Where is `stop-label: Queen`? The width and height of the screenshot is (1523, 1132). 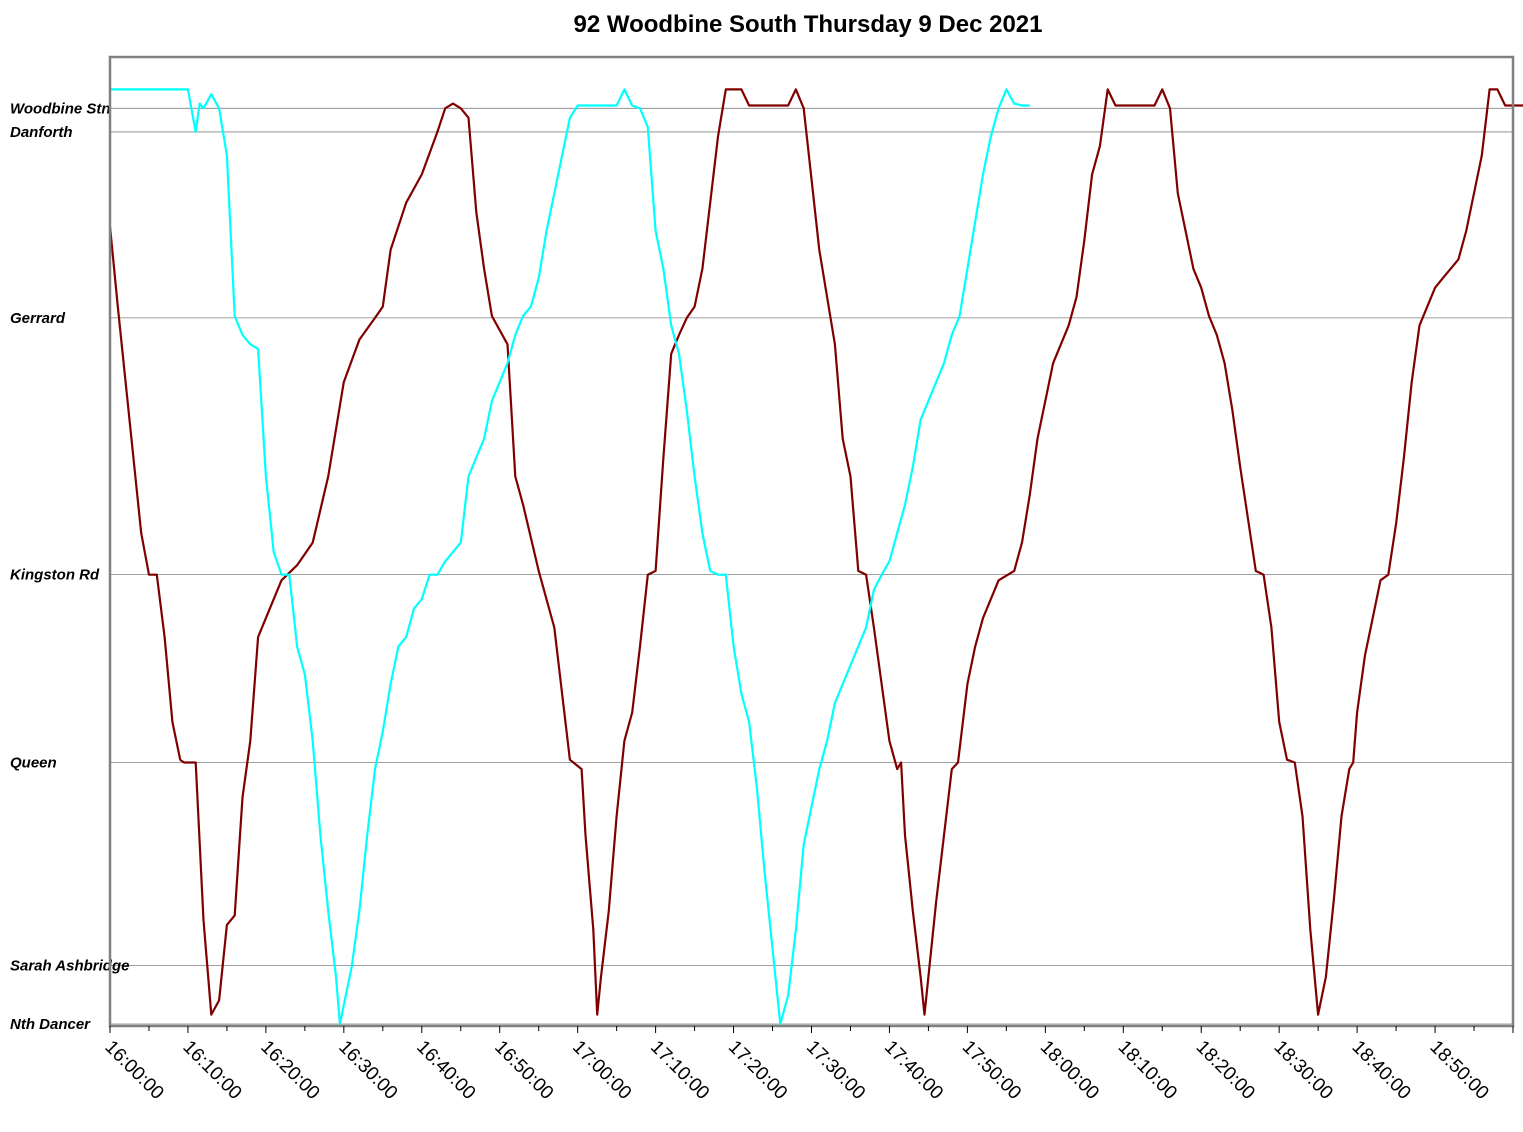
stop-label: Queen is located at coordinates (33, 763).